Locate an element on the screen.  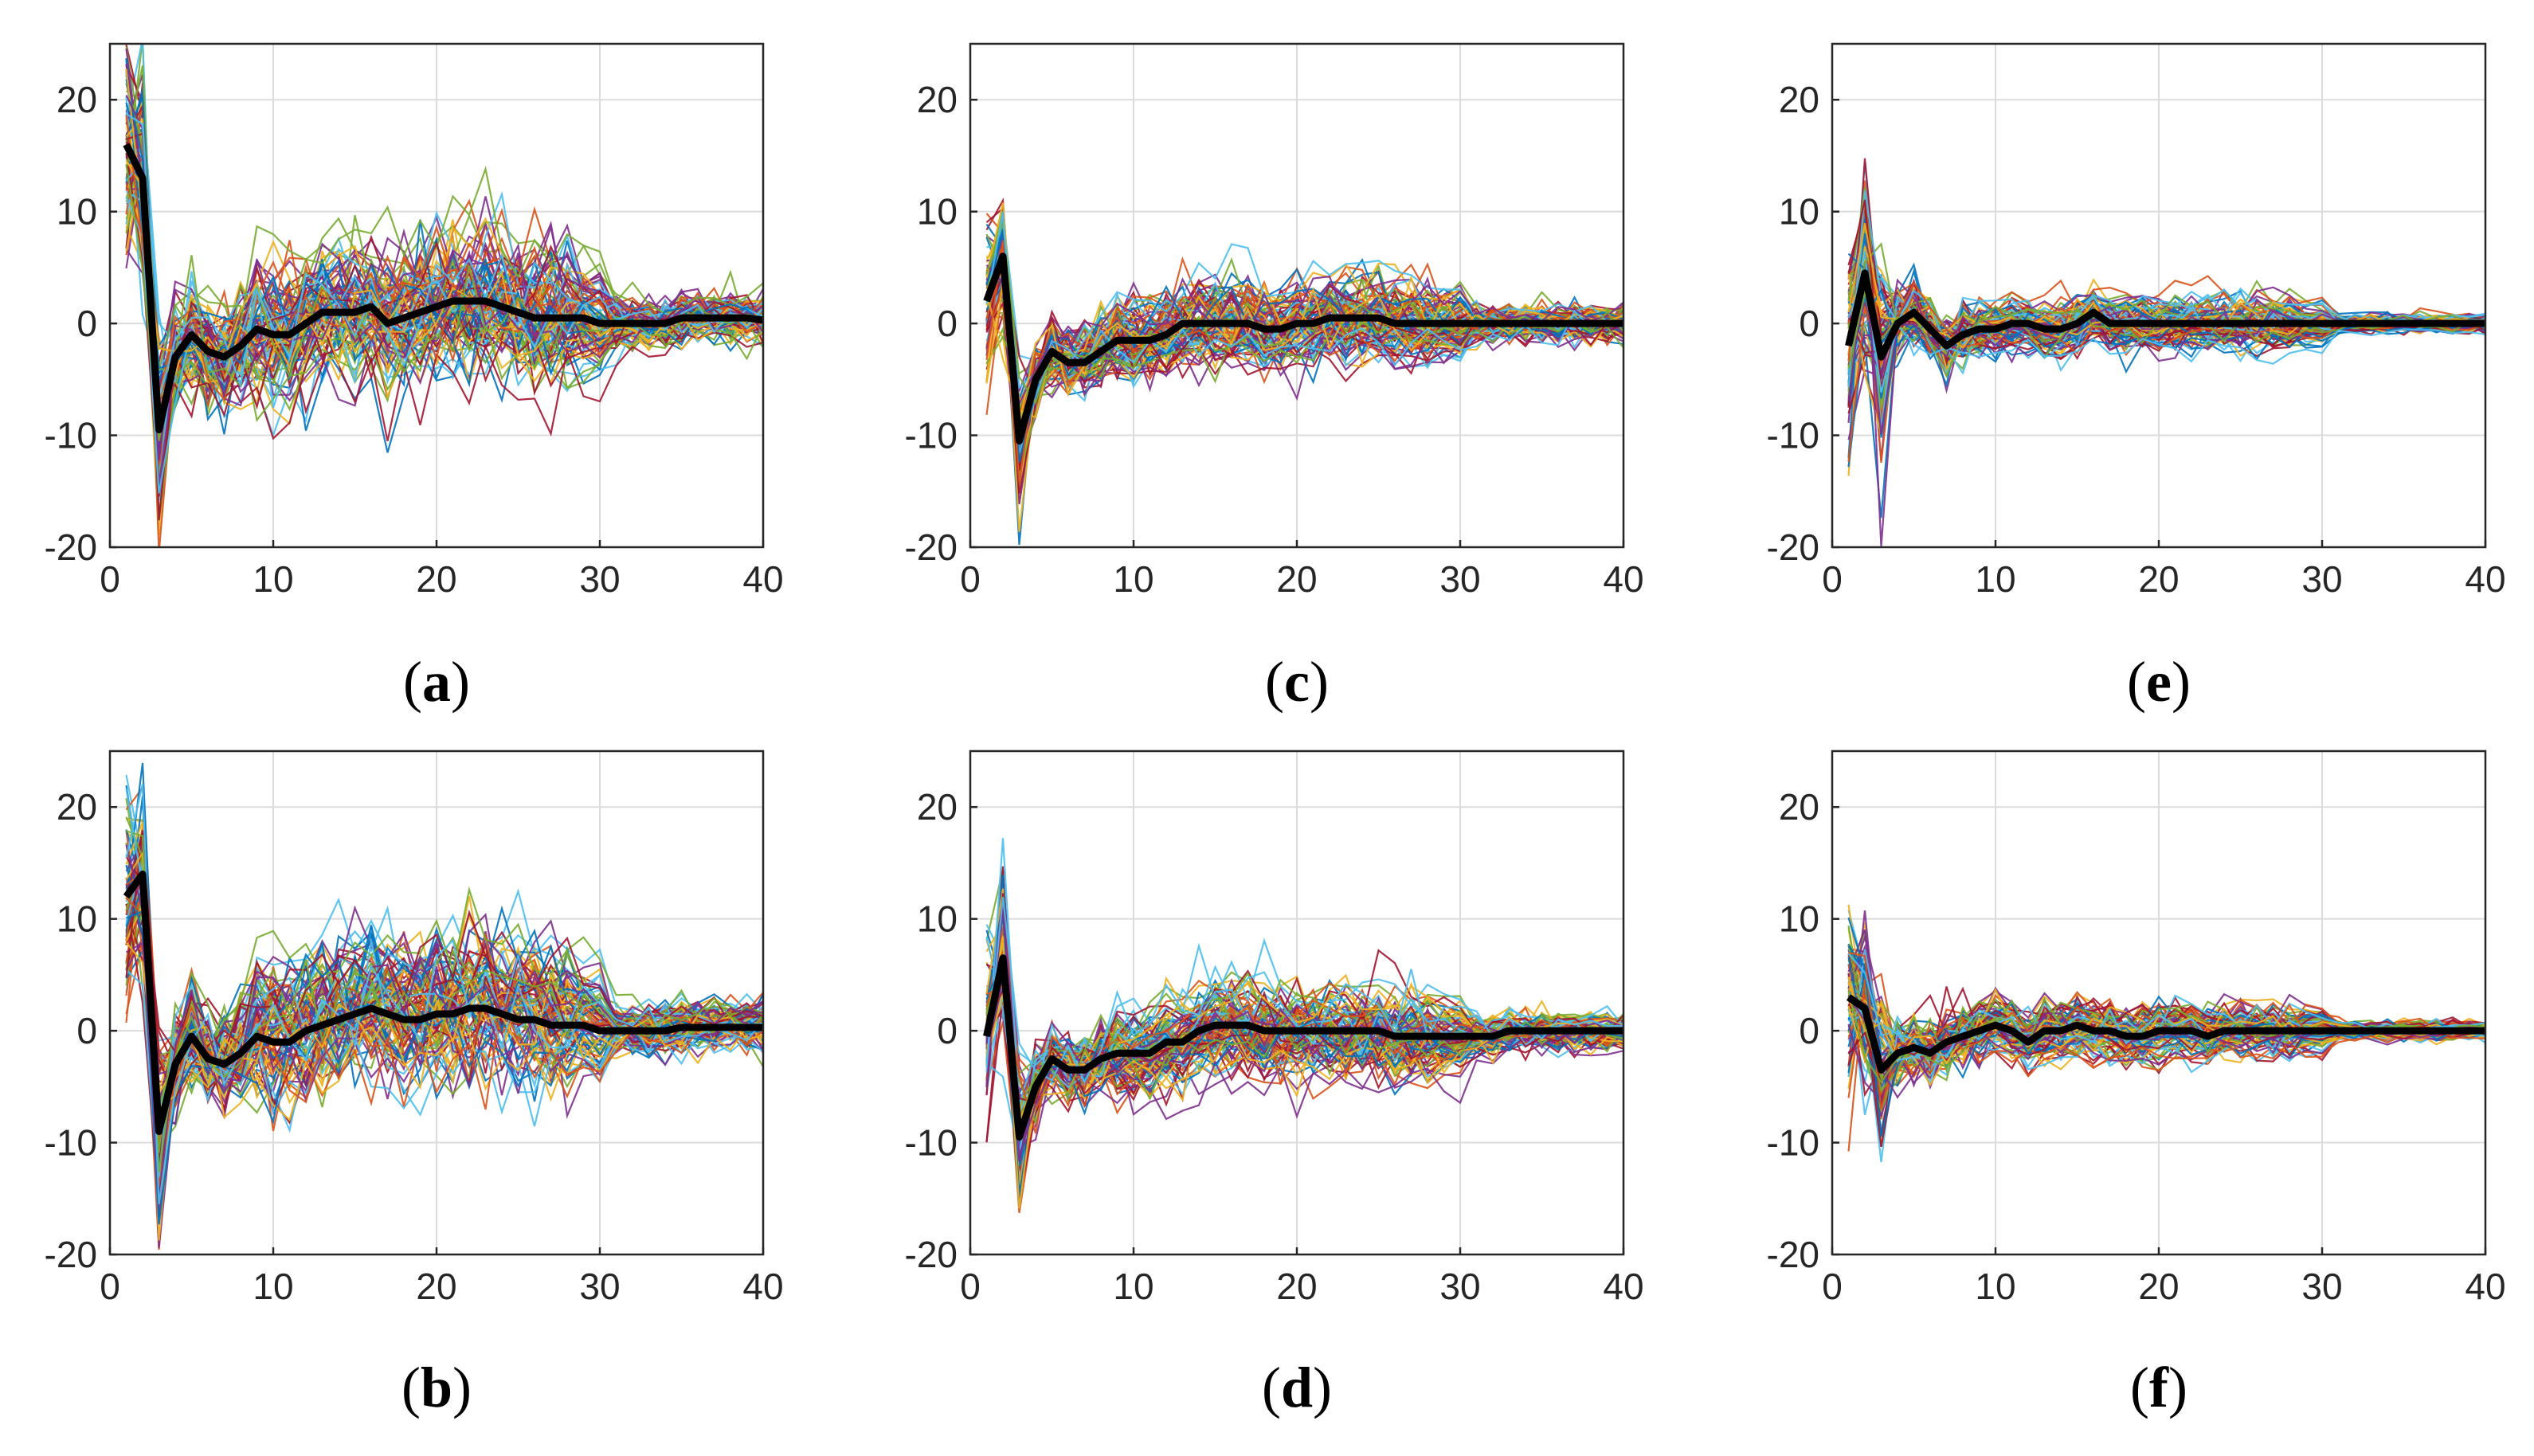
panel-c: 0 10 20 30 40 -20 -10 0 10 20 is located at coordinates (1274, 321).